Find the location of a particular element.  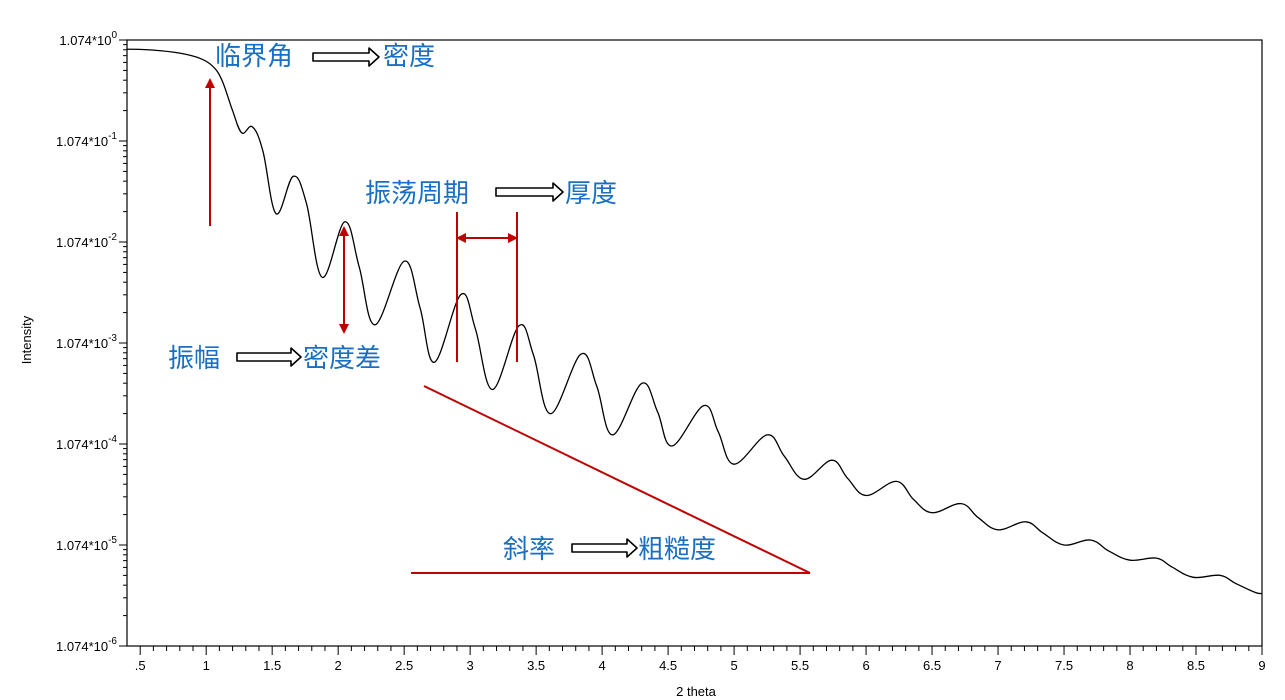

x-tick-label: 6 is located at coordinates (865, 665).